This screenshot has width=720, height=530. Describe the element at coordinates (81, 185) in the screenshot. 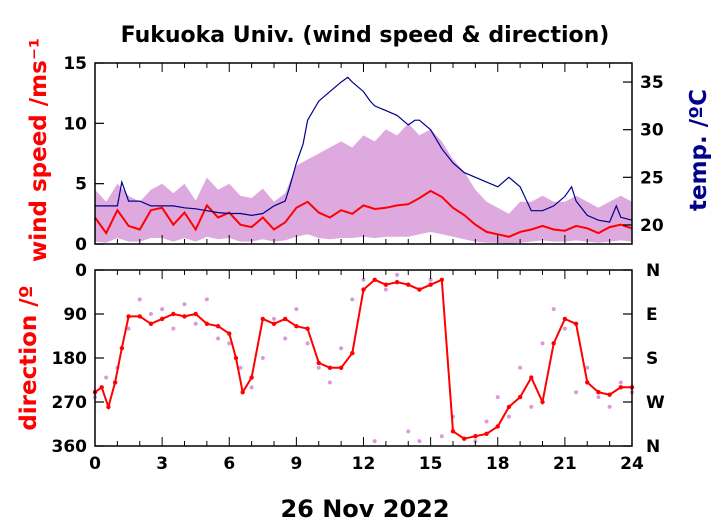

I see `wind-speed-tick-label: 5` at that location.